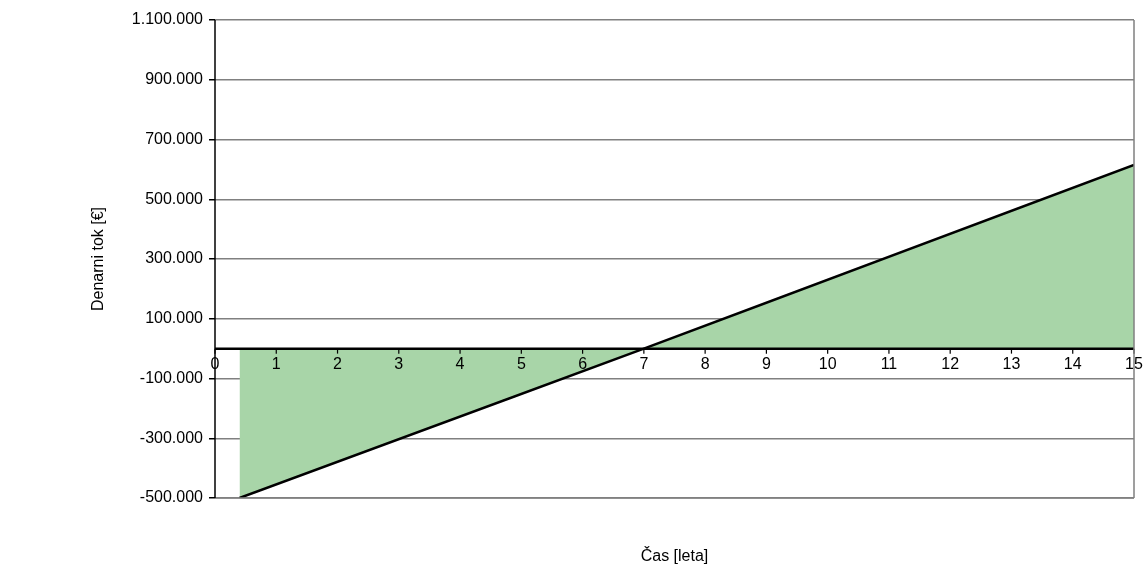  I want to click on x-tick-label: 13, so click(1011, 364).